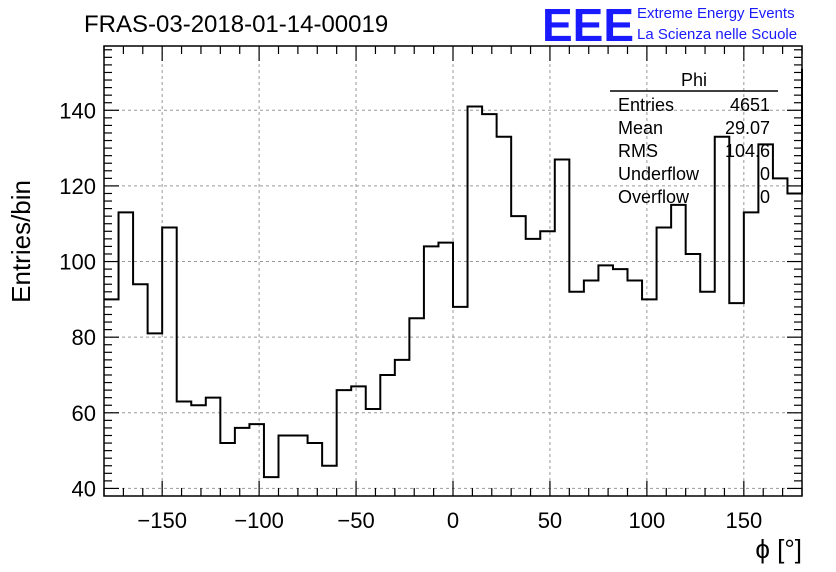  I want to click on stats-row-value: 4651, so click(750, 105).